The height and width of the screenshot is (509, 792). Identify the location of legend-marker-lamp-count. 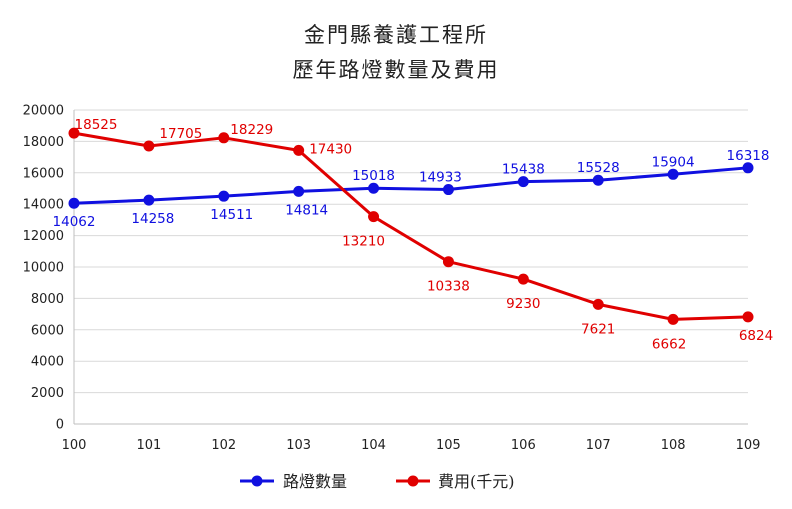
(257, 481).